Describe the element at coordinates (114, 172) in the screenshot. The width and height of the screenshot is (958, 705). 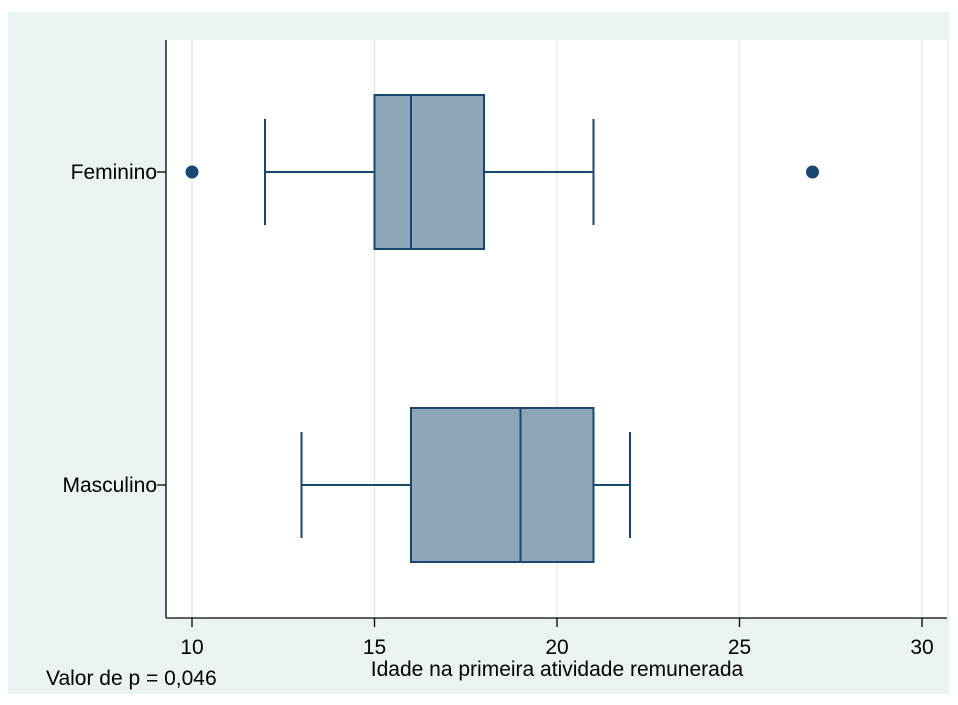
I see `y-tick-label-feminino: Feminino` at that location.